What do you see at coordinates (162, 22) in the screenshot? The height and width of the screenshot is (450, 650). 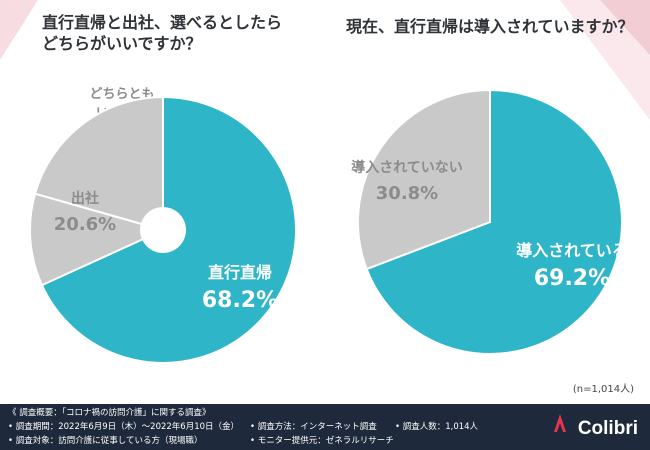 I see `left-title-line-1: 直行直帰と出社、選べるとしたら` at bounding box center [162, 22].